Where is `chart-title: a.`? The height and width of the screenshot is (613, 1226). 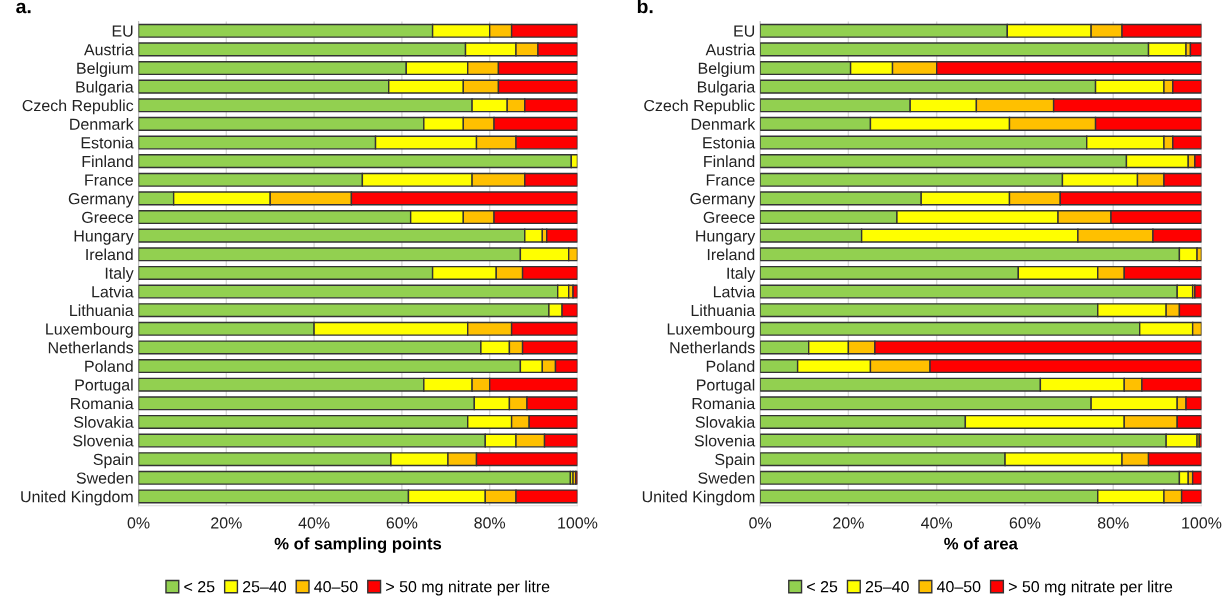
chart-title: a. is located at coordinates (23, 8).